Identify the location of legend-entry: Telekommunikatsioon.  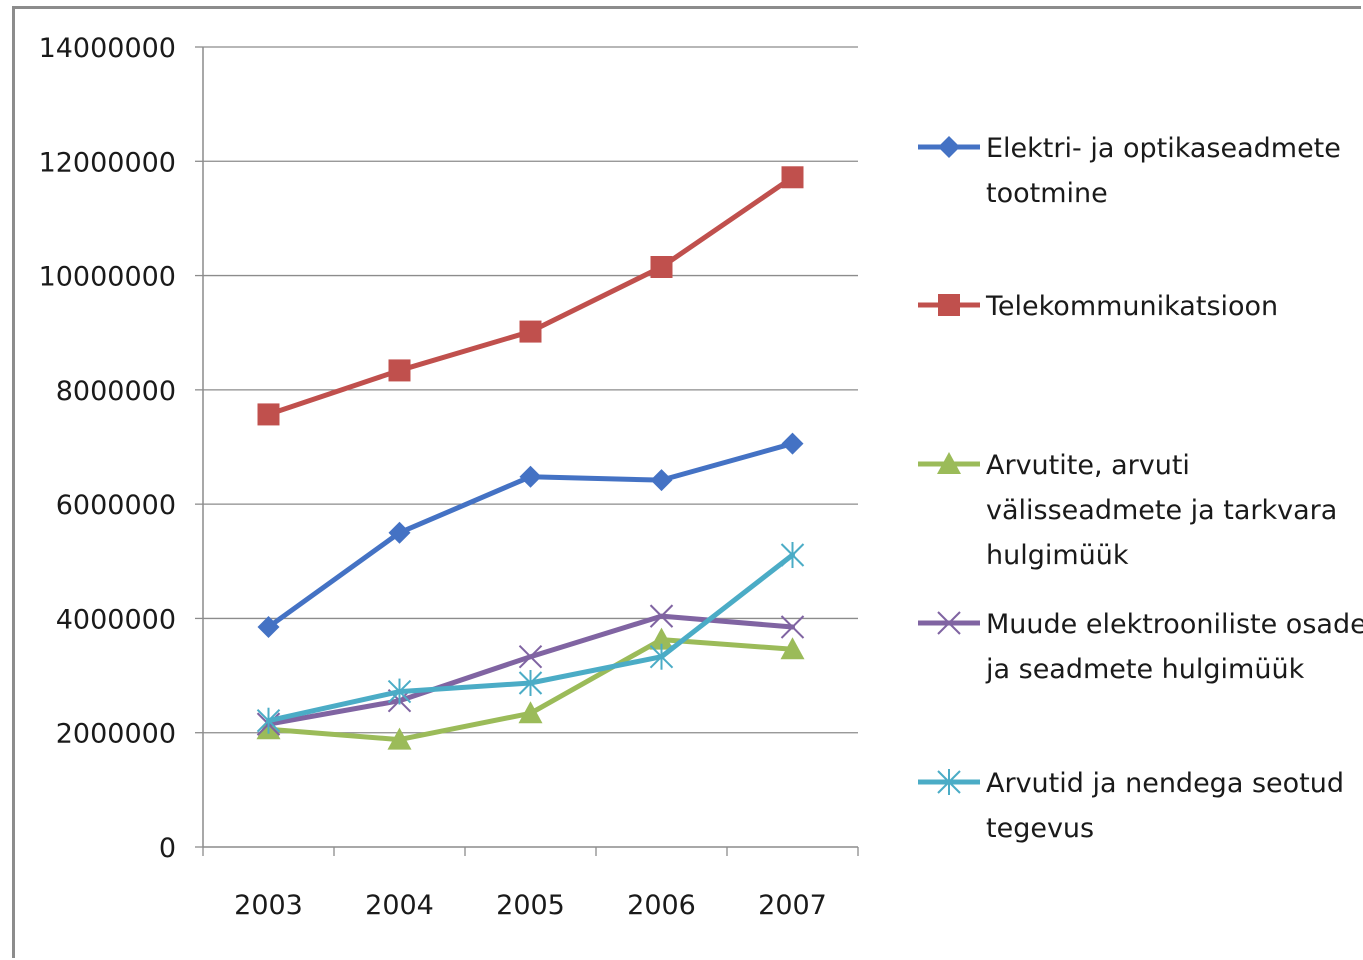
(1098, 306).